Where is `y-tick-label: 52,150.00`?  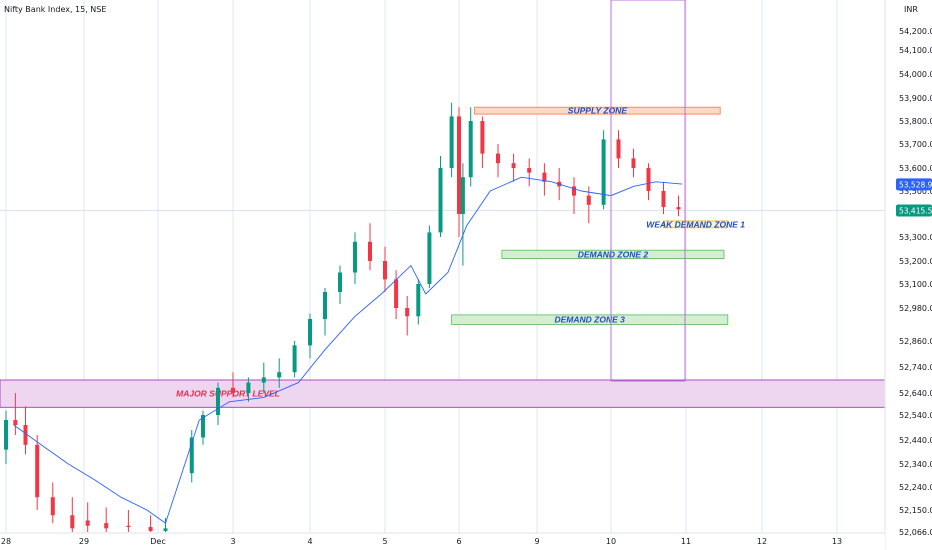
y-tick-label: 52,150.00 is located at coordinates (915, 510).